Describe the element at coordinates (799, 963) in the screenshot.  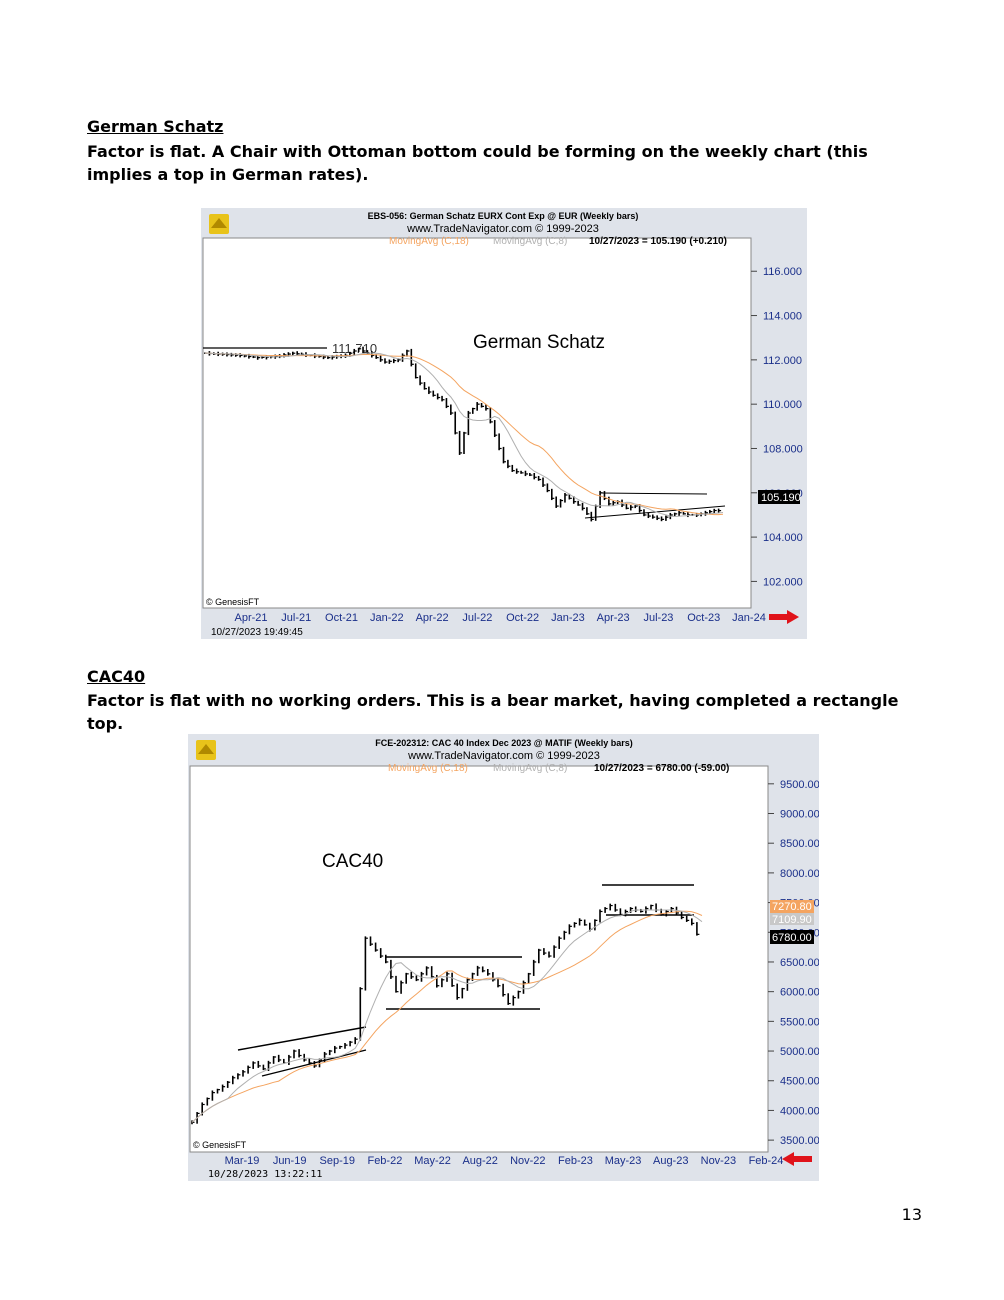
I see `y-tick-label: 6500.00` at that location.